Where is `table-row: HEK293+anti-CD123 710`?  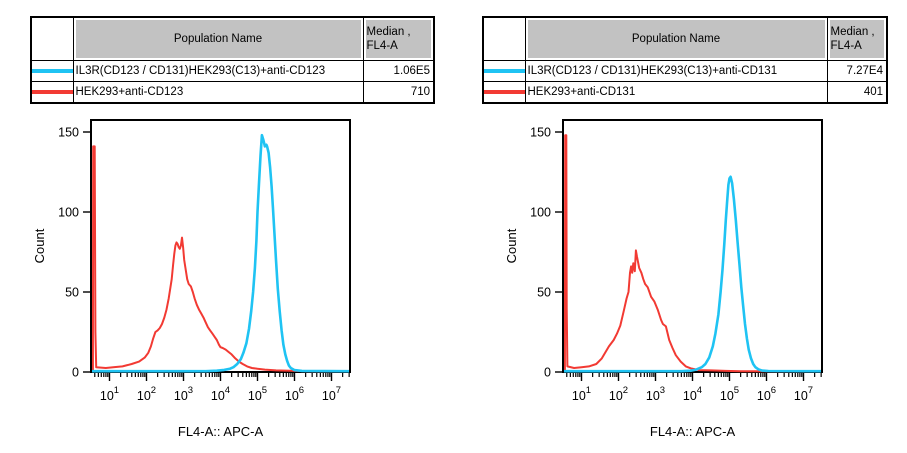 table-row: HEK293+anti-CD123 710 is located at coordinates (232, 92).